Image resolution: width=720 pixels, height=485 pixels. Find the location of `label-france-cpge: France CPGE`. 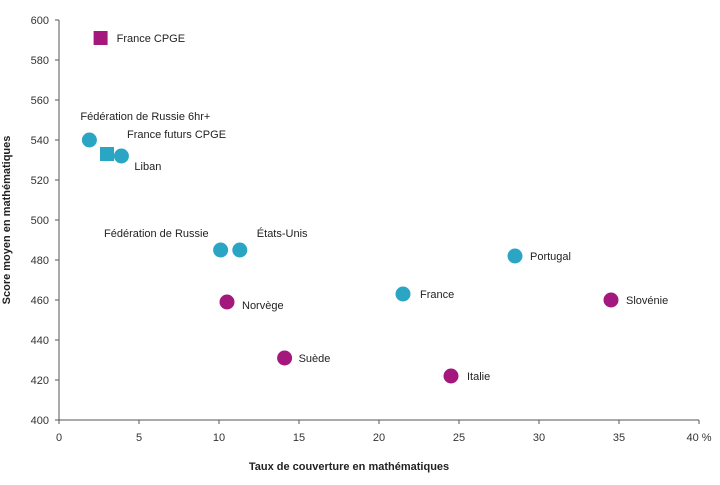

label-france-cpge: France CPGE is located at coordinates (151, 39).